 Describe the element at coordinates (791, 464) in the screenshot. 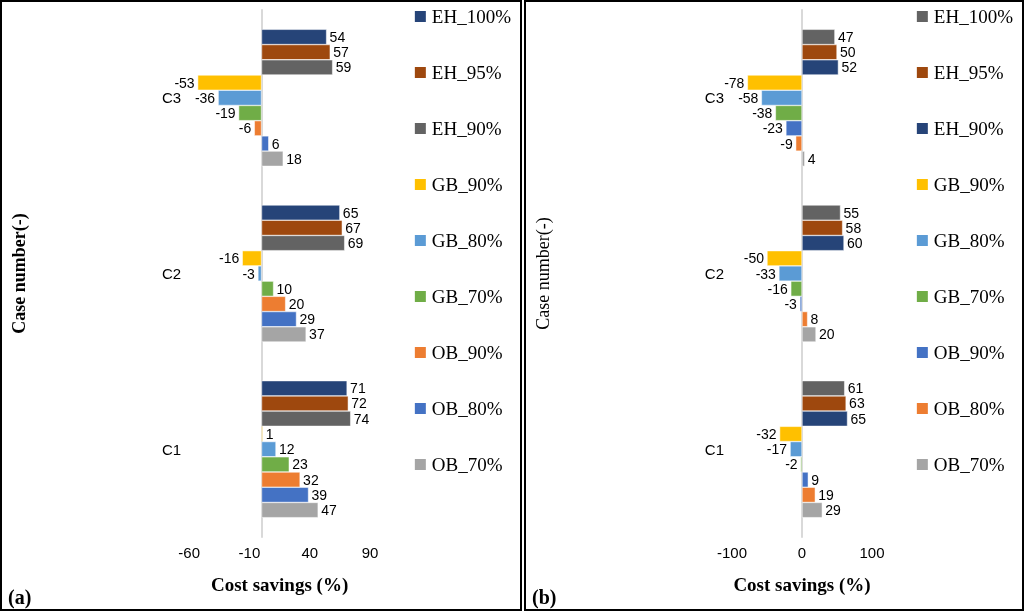

I see `data-label: -2` at that location.